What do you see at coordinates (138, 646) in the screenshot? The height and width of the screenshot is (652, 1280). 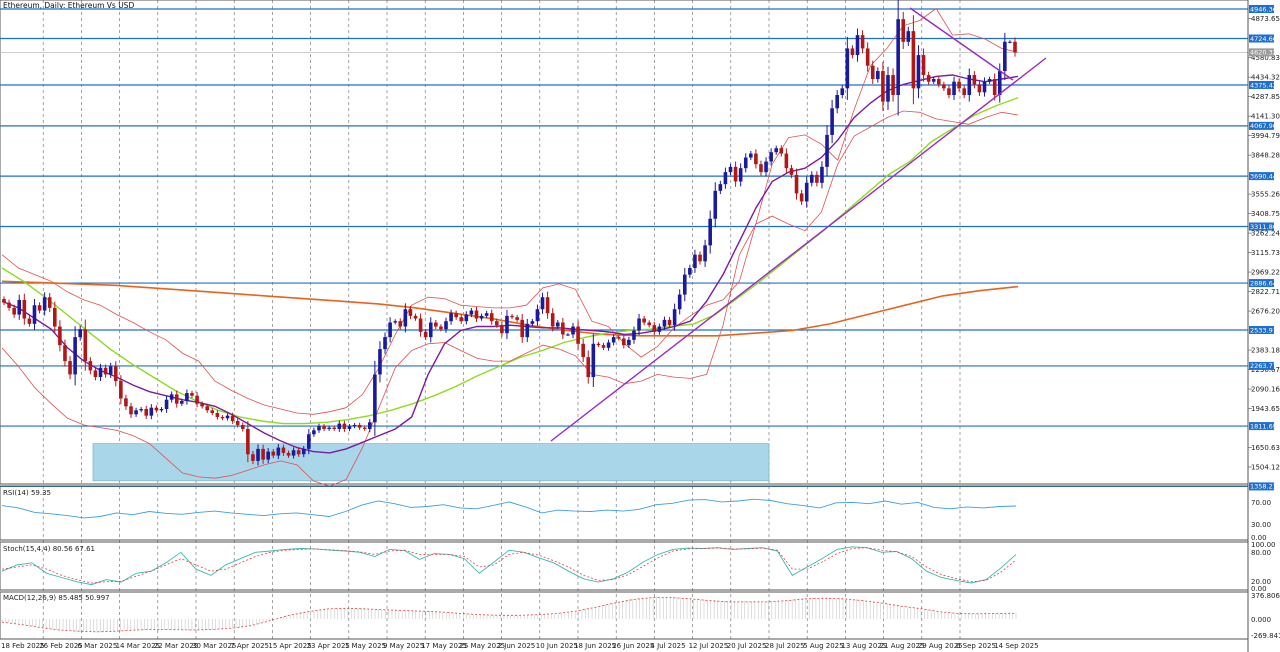 I see `date-tick-label: 14 Mar 2025` at bounding box center [138, 646].